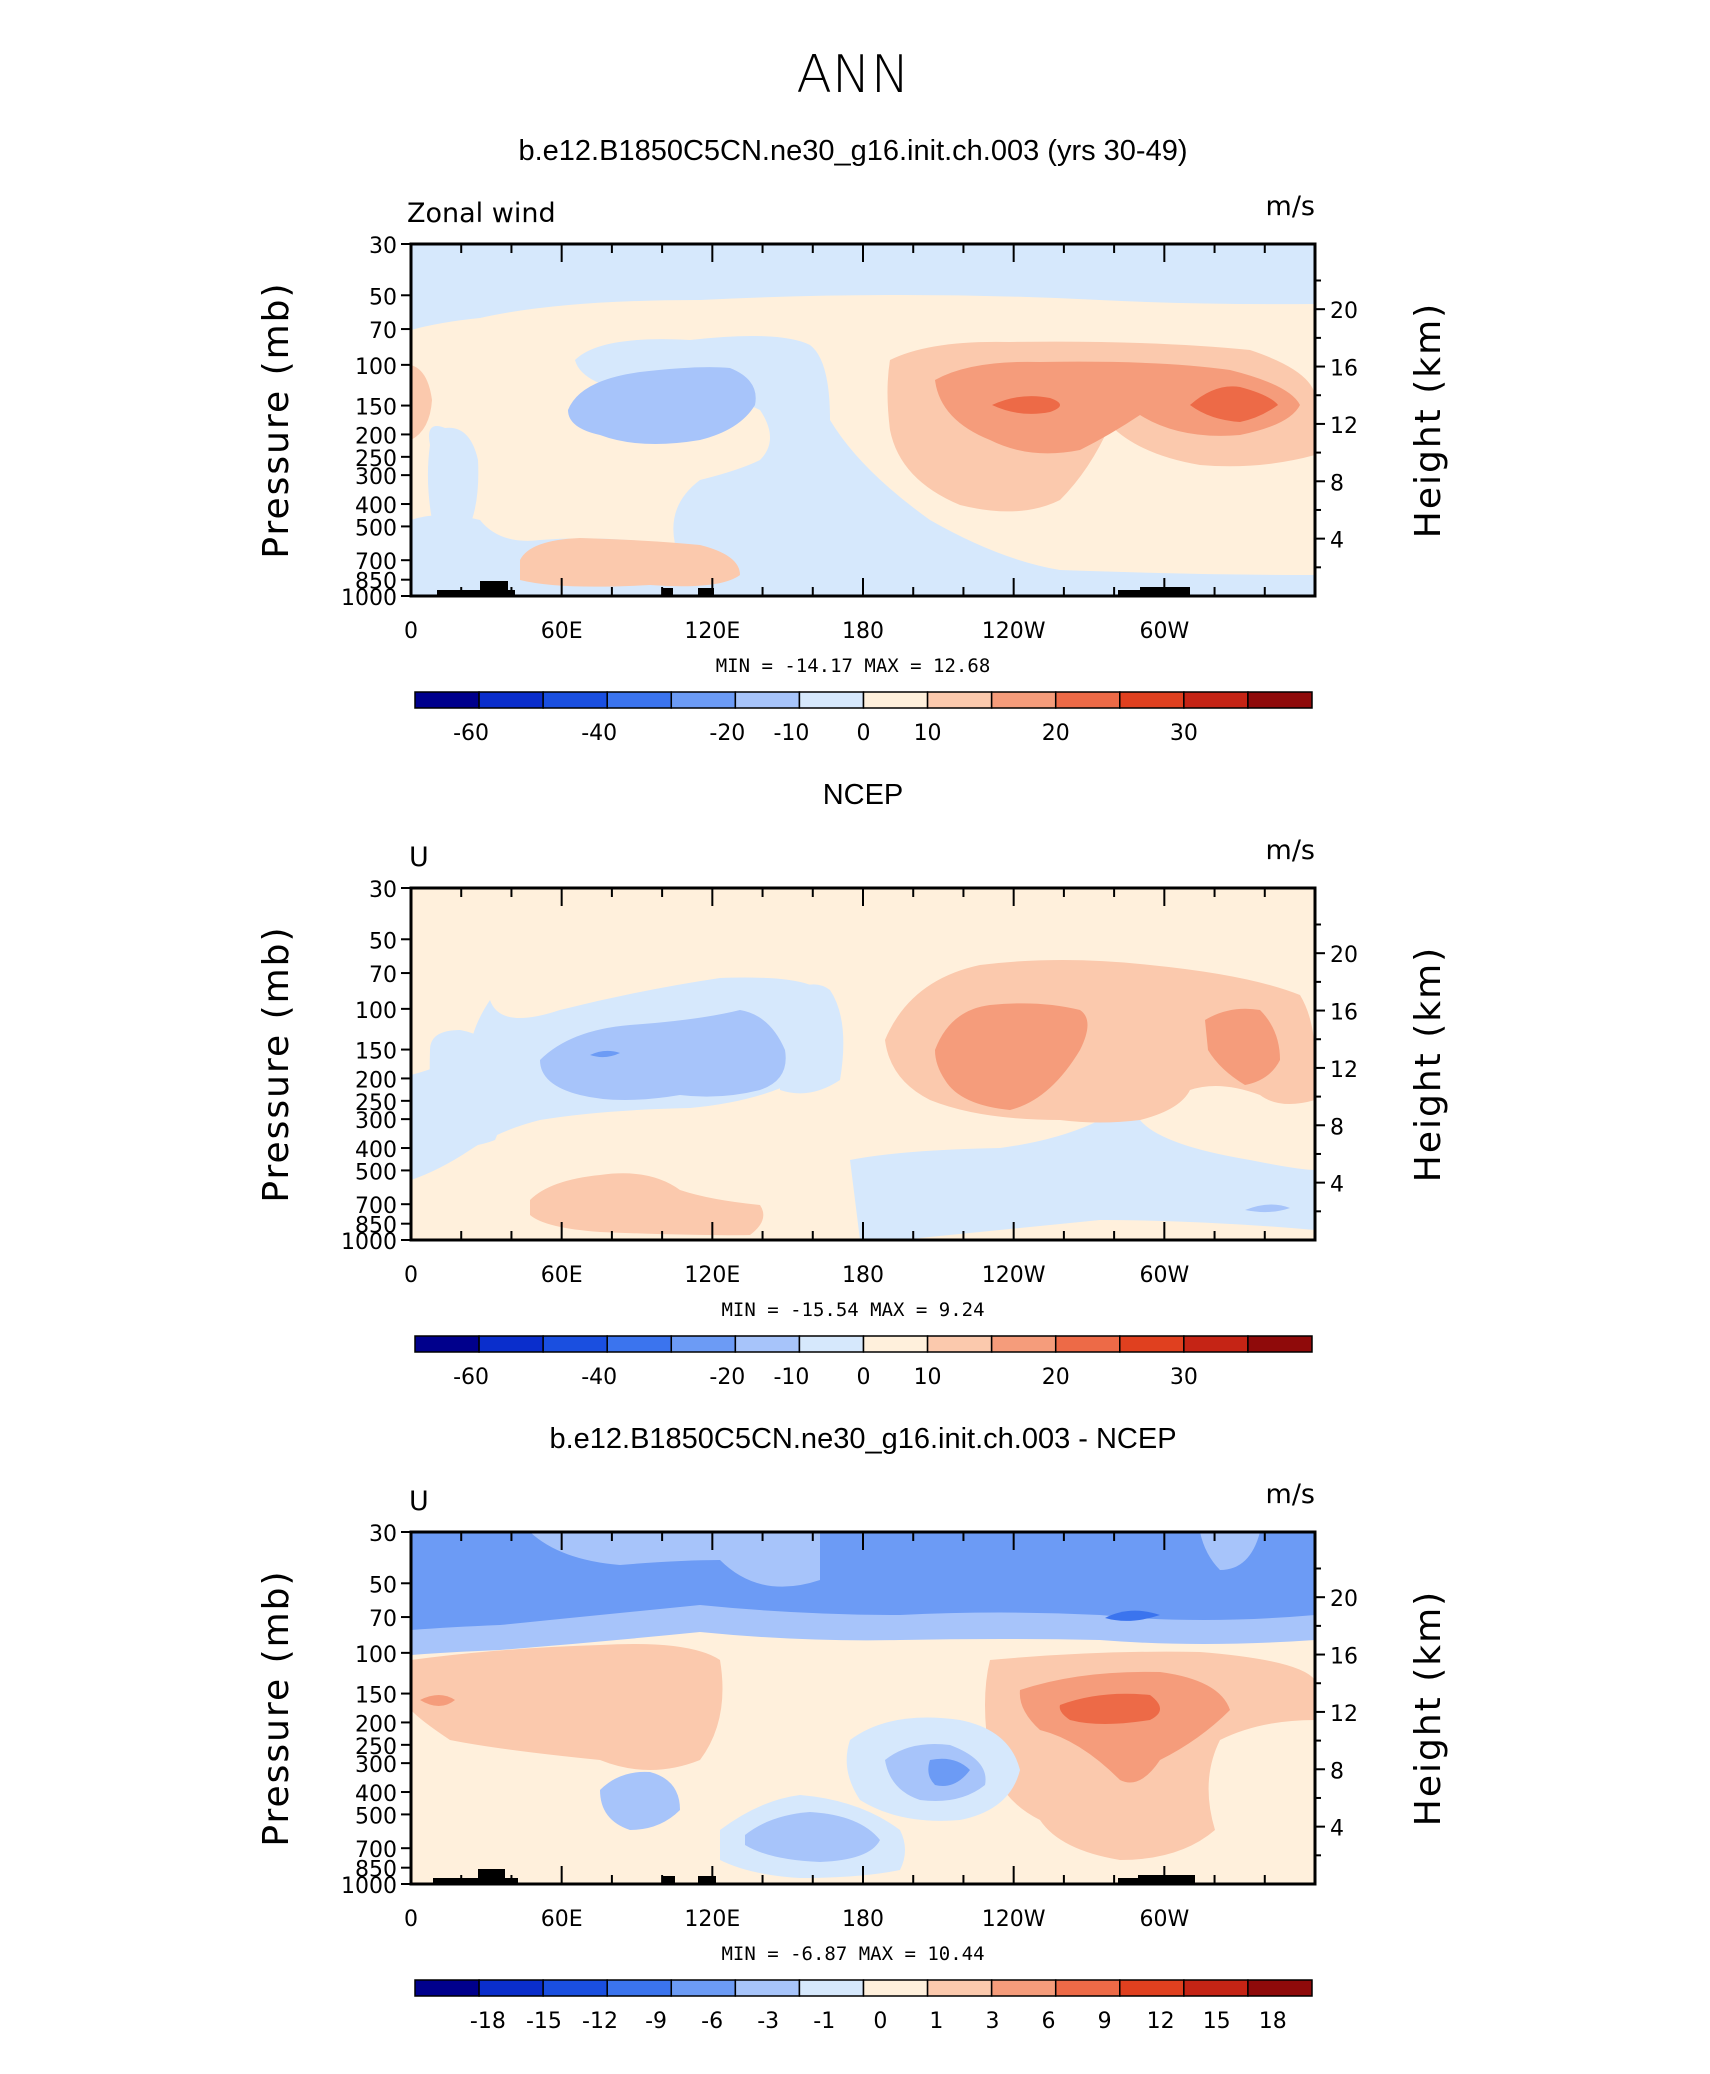  What do you see at coordinates (1124, 1727) in the screenshot?
I see `panel-3-pos3-east` at bounding box center [1124, 1727].